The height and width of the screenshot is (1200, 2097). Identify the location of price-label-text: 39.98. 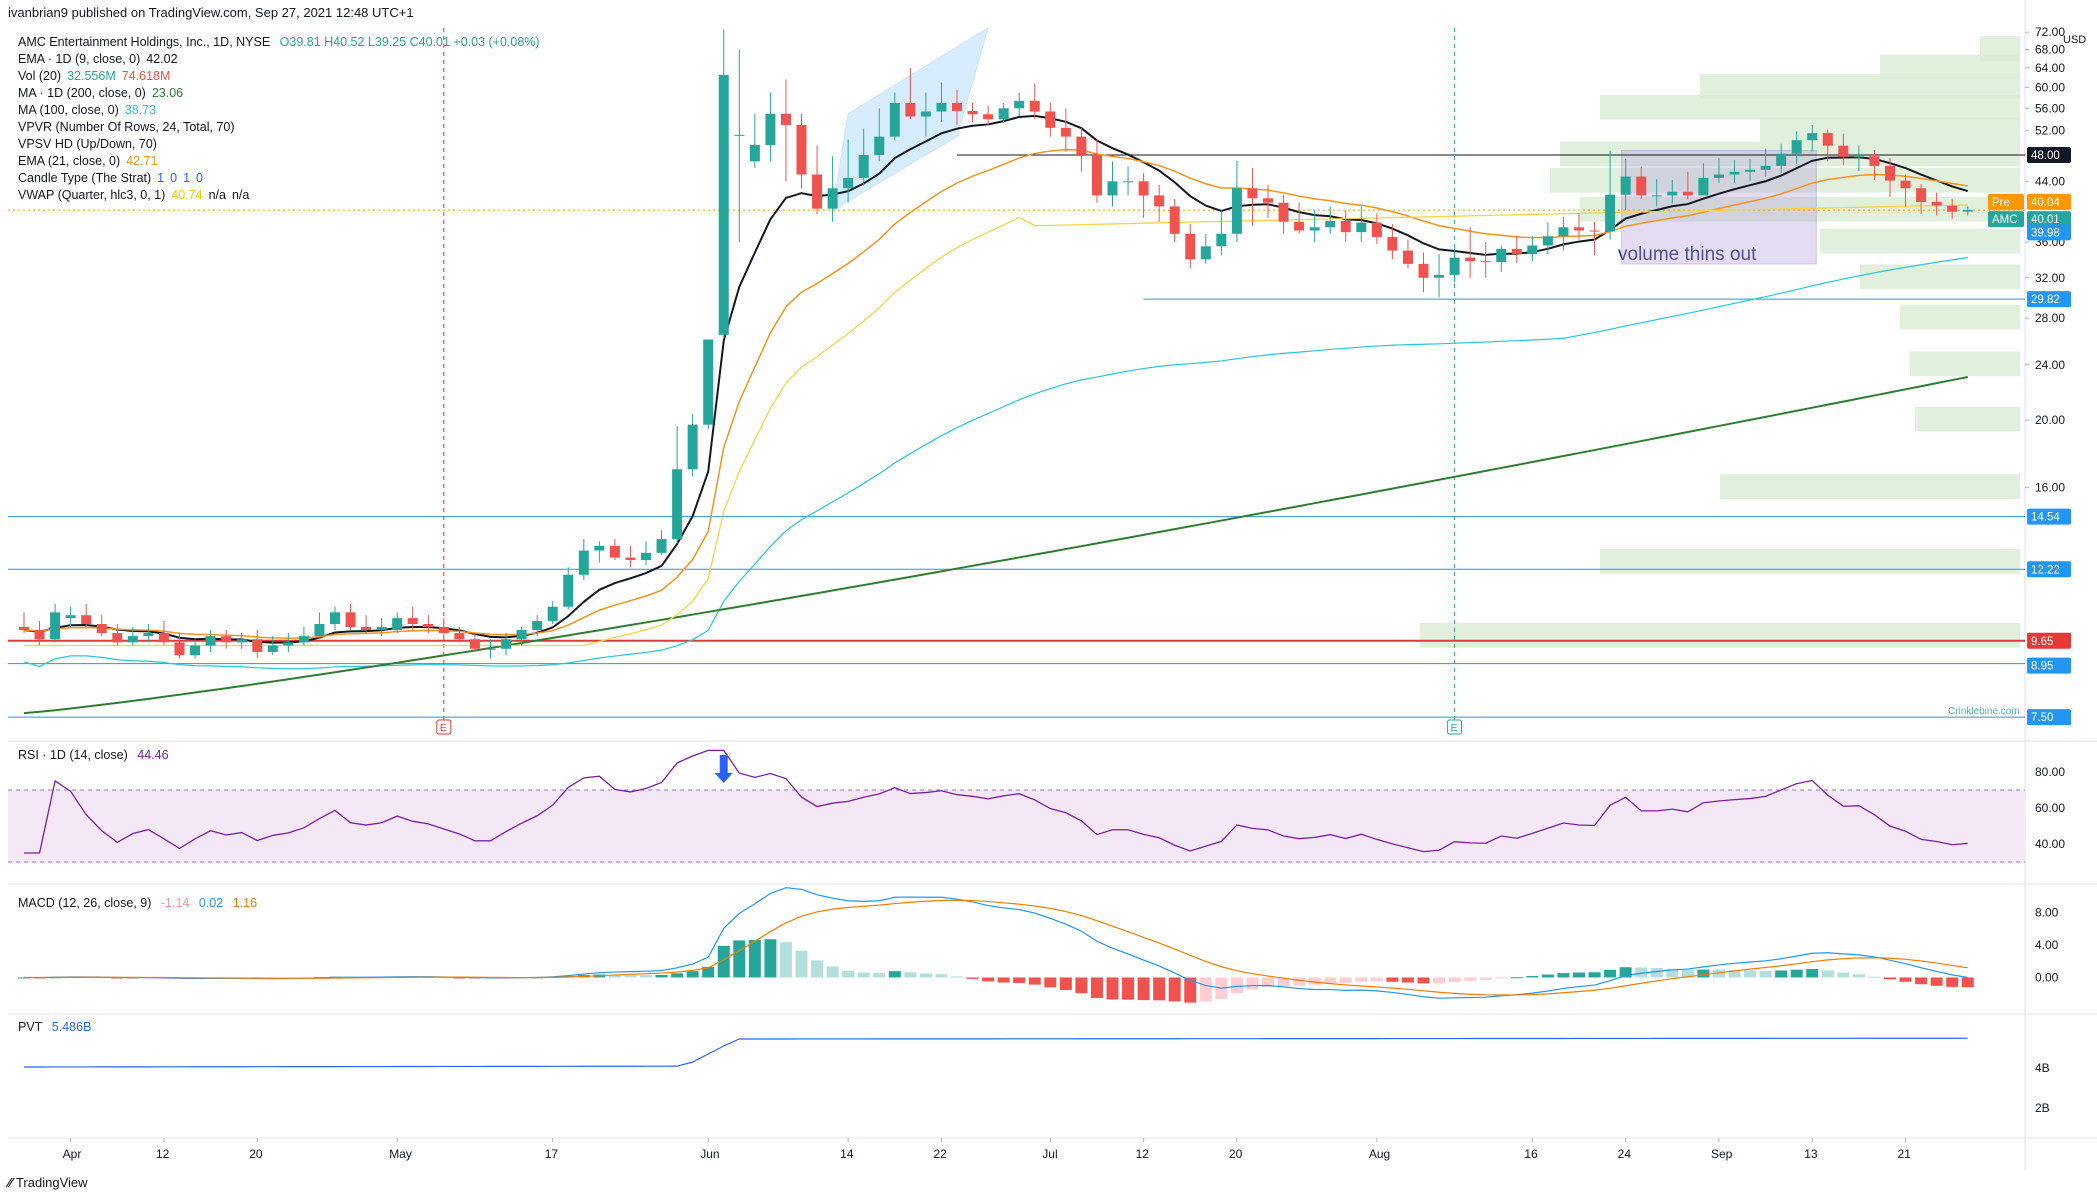
(2045, 233).